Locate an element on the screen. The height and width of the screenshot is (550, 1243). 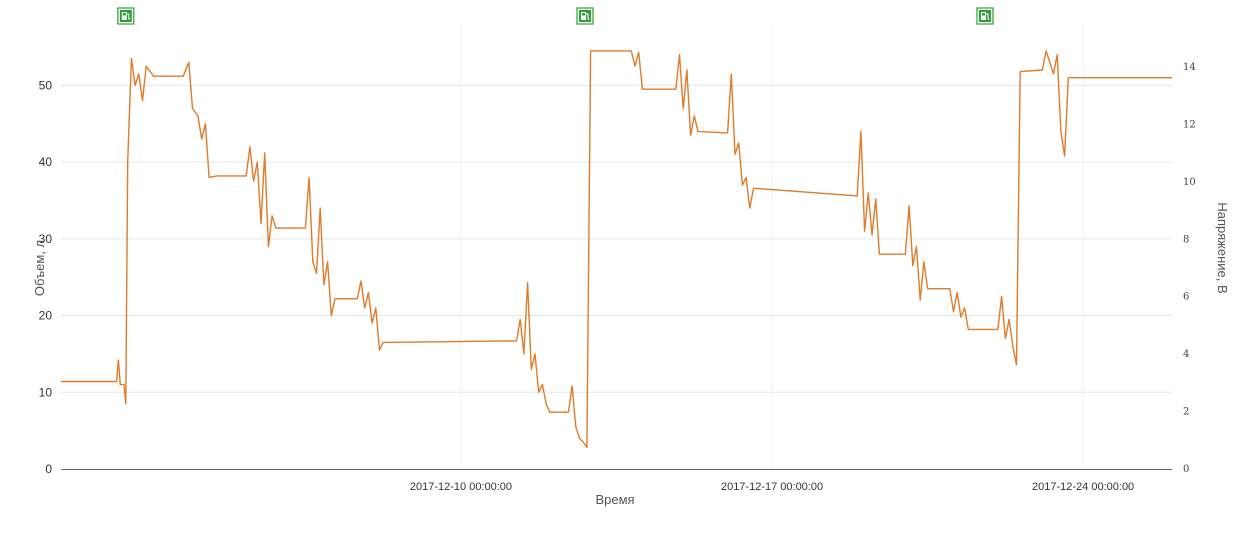
y-tick-right: 0 is located at coordinates (1186, 469).